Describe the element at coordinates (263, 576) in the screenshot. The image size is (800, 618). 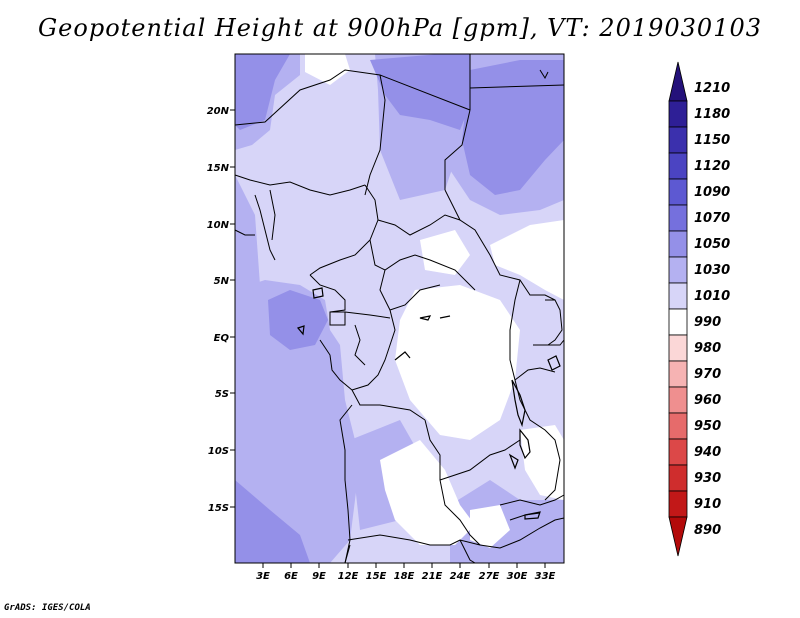
I see `lon-label-3e: 3E` at that location.